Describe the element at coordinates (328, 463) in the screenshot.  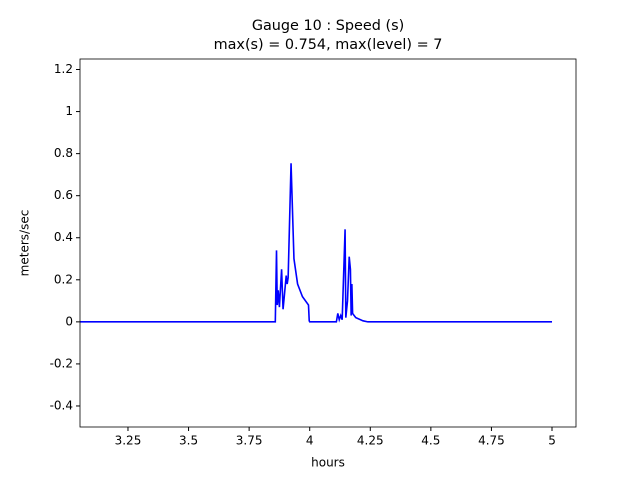
I see `x-axis-label: hours` at that location.